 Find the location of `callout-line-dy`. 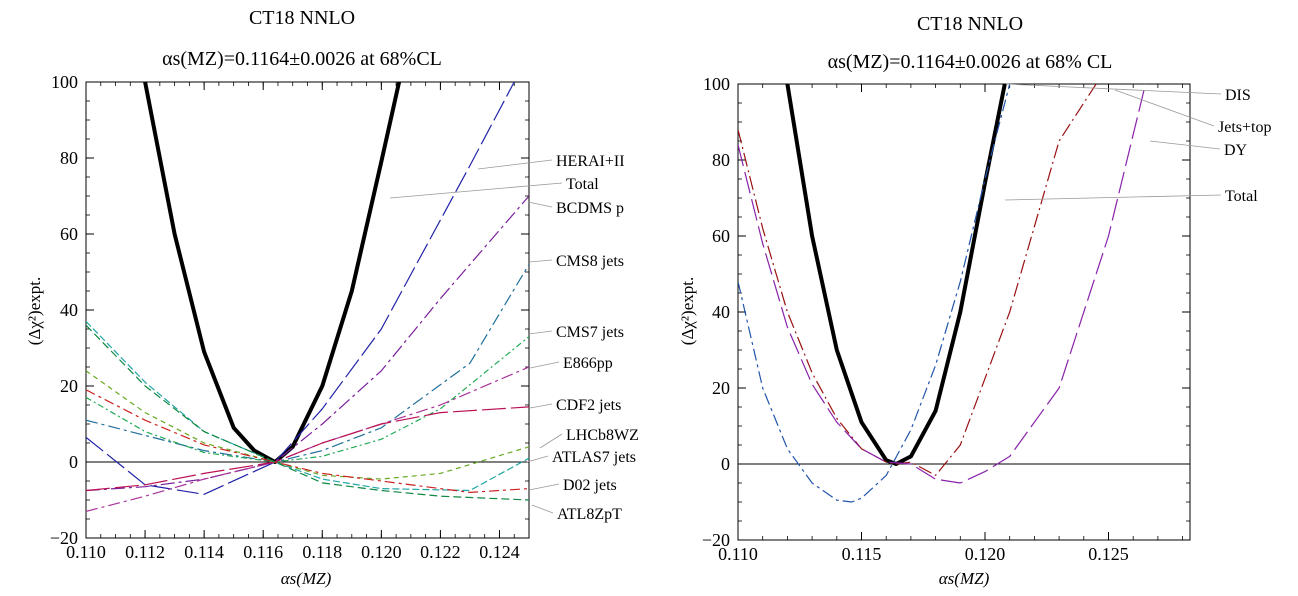

callout-line-dy is located at coordinates (1185, 145).